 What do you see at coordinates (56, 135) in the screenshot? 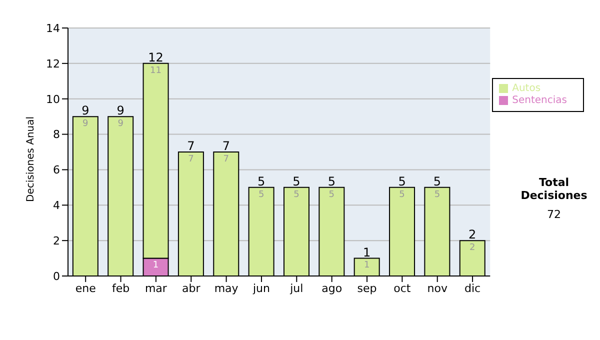
I see `y-tick-label: 8` at bounding box center [56, 135].